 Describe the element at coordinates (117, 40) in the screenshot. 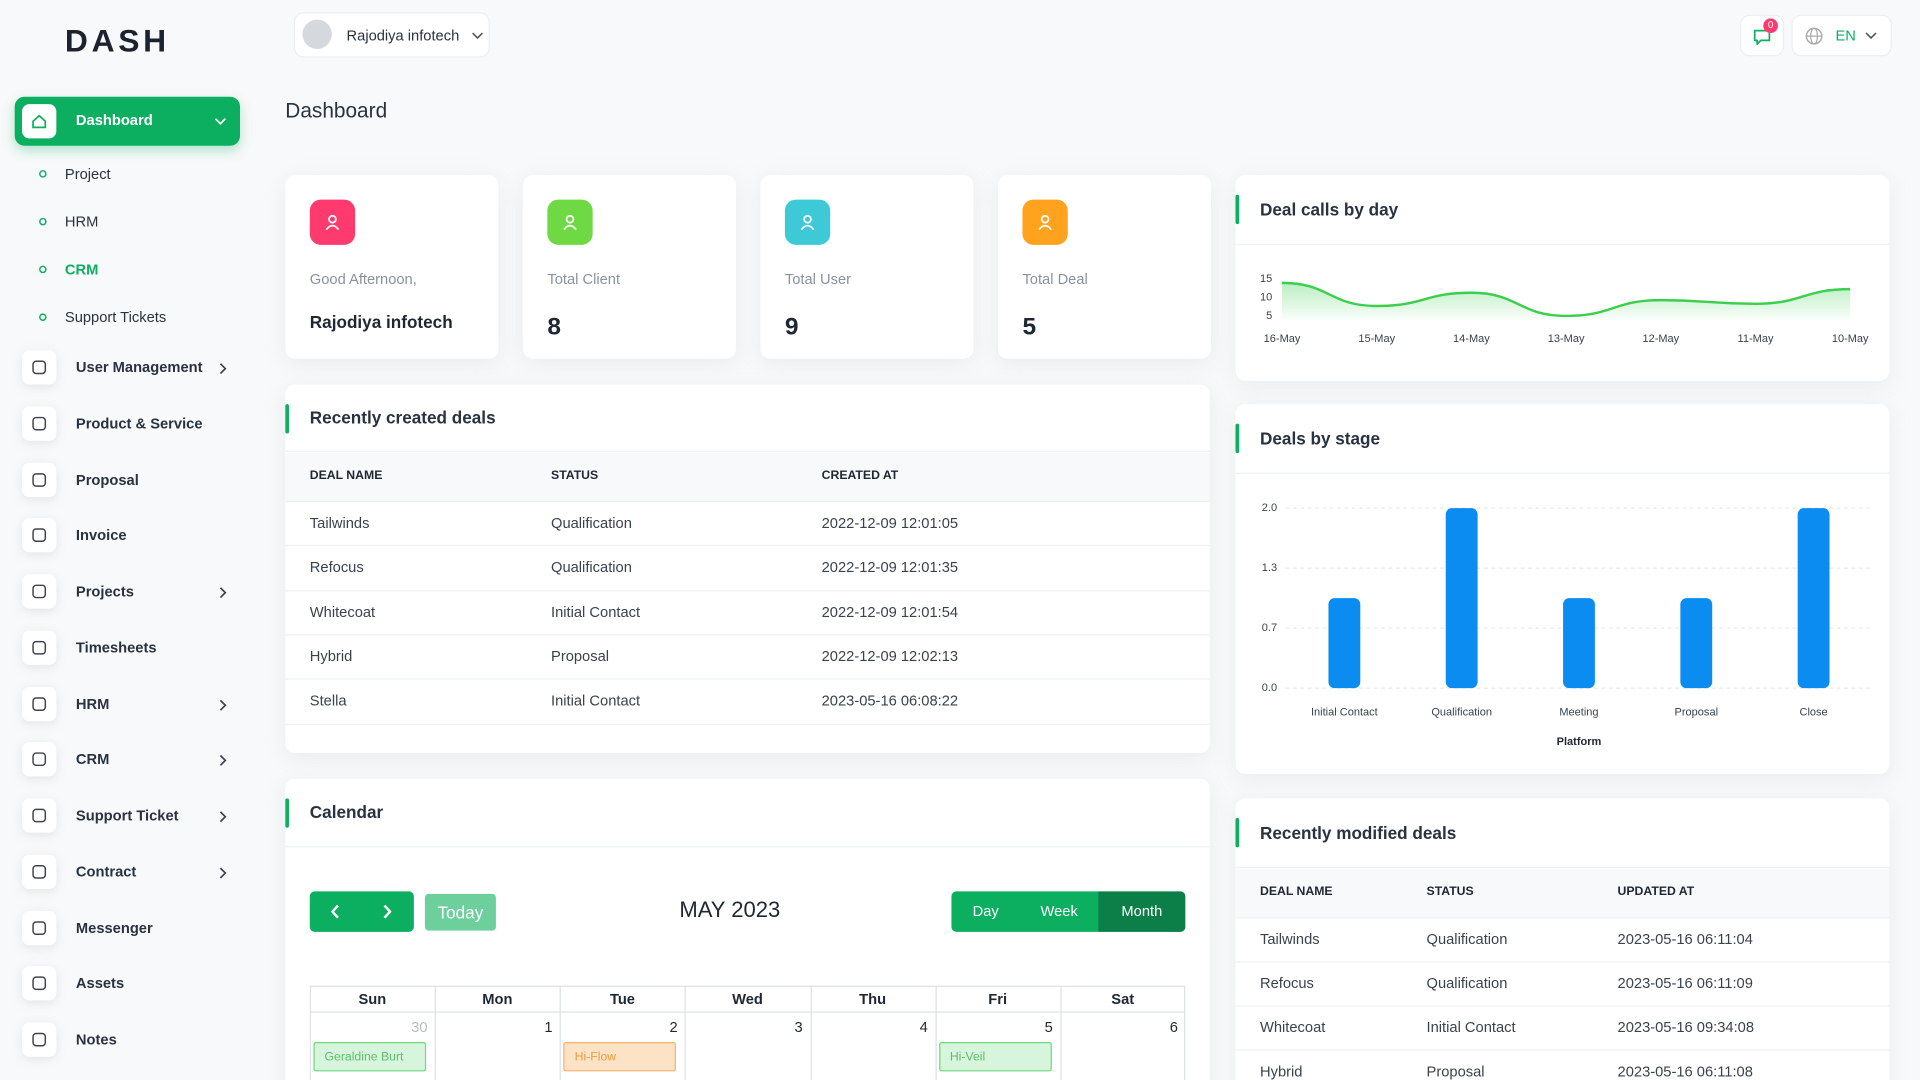

I see `logo: DASH` at that location.